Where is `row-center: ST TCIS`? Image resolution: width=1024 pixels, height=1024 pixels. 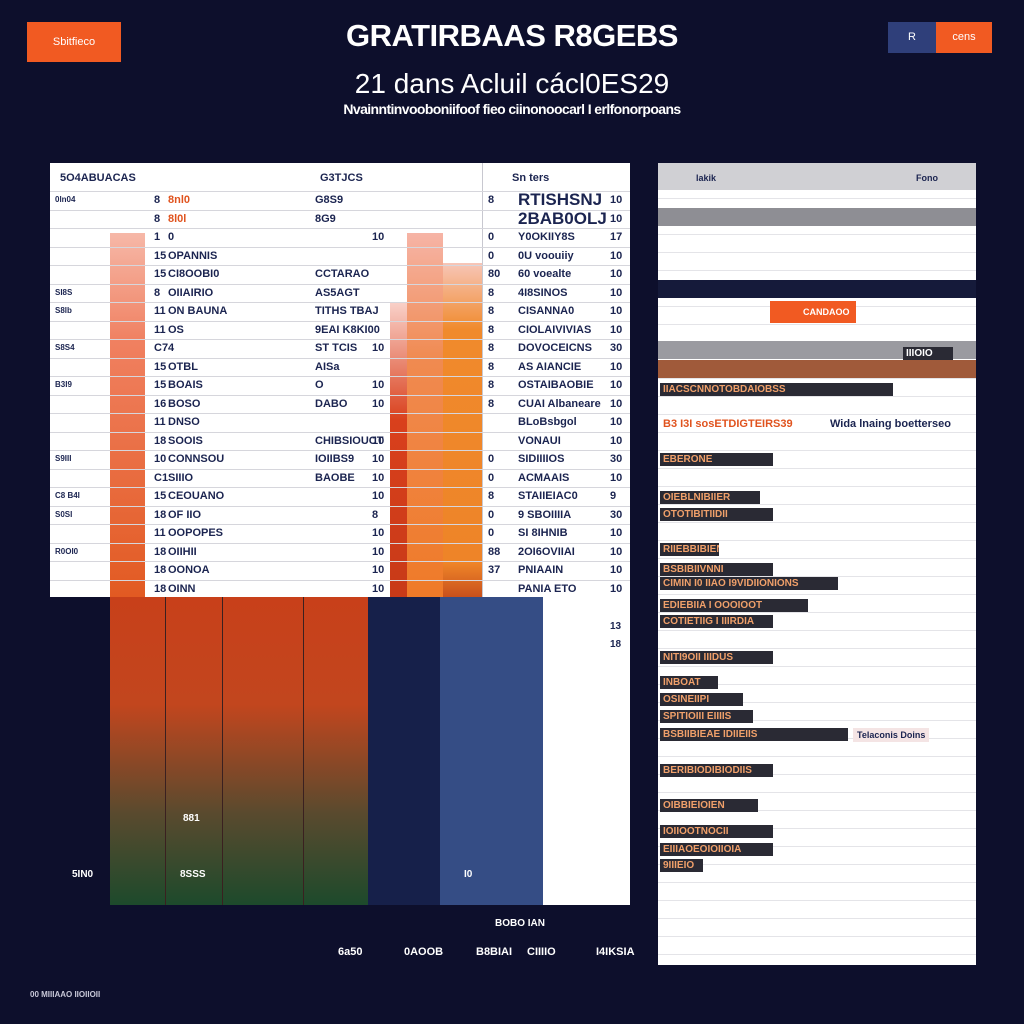 row-center: ST TCIS is located at coordinates (336, 348).